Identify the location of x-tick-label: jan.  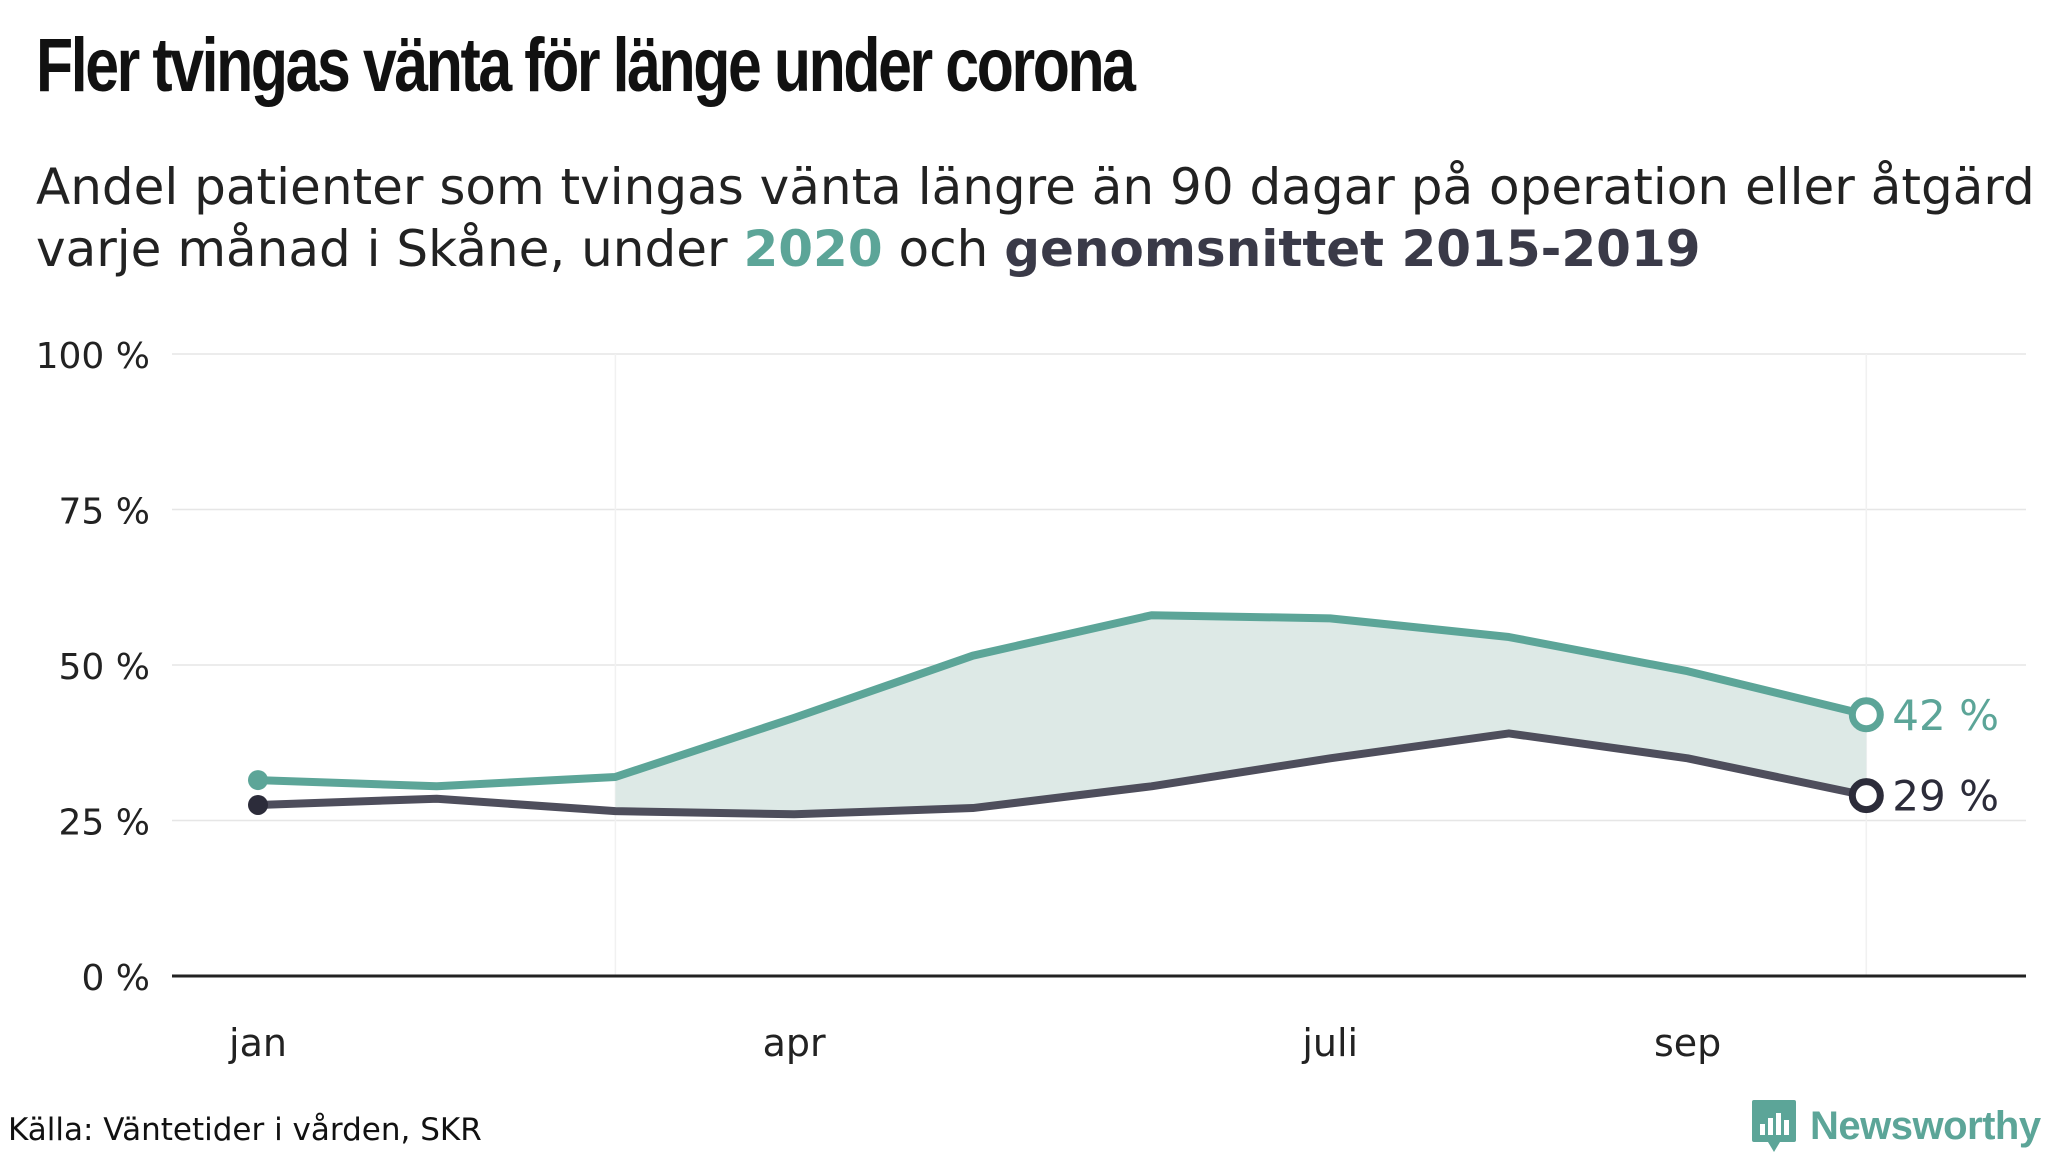
(257, 1043).